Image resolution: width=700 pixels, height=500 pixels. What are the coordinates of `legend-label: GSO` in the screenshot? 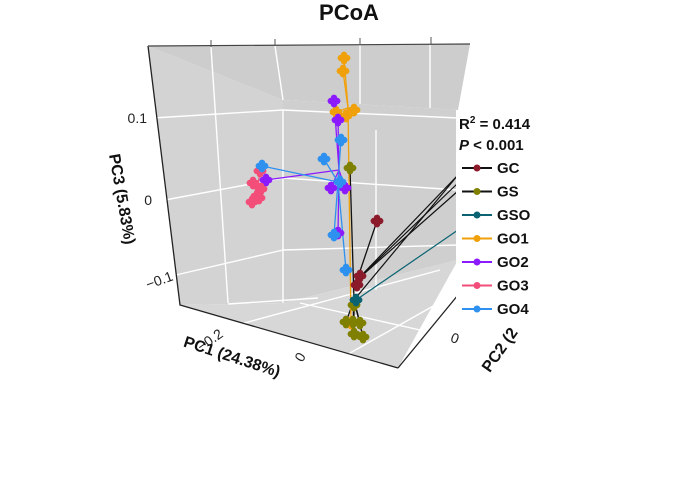 It's located at (514, 215).